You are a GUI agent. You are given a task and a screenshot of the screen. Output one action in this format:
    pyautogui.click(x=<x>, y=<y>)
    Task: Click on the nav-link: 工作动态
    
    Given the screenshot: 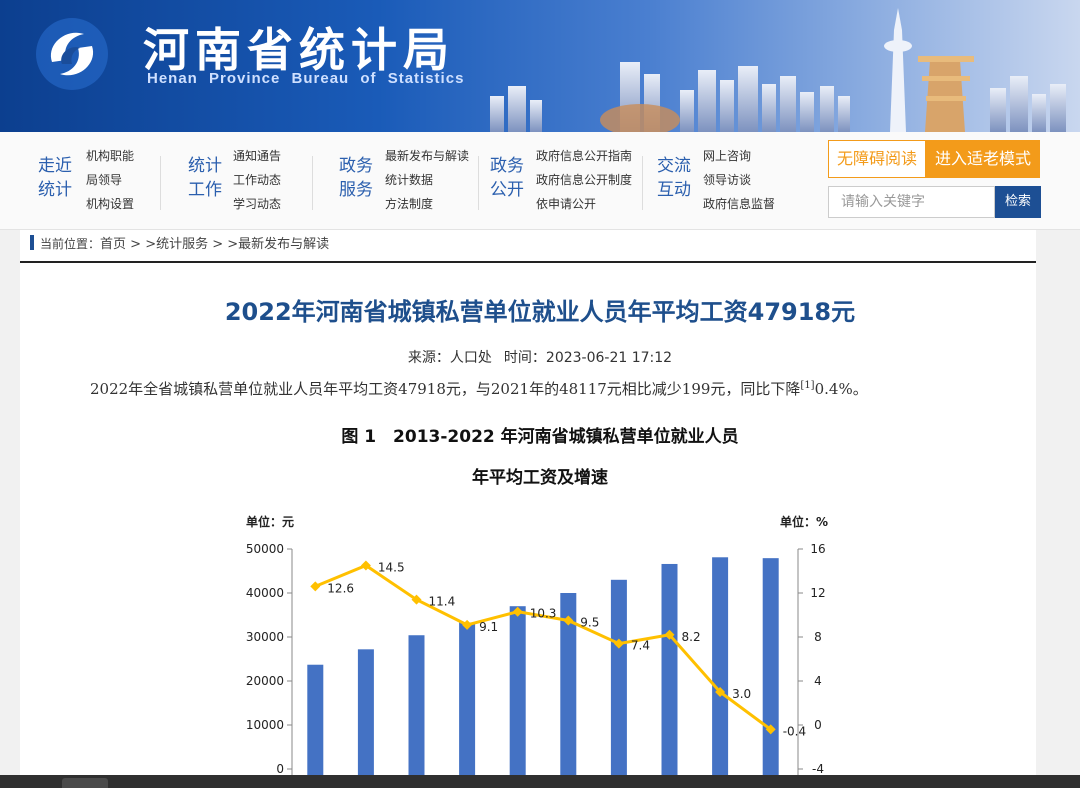 What is the action you would take?
    pyautogui.click(x=257, y=180)
    